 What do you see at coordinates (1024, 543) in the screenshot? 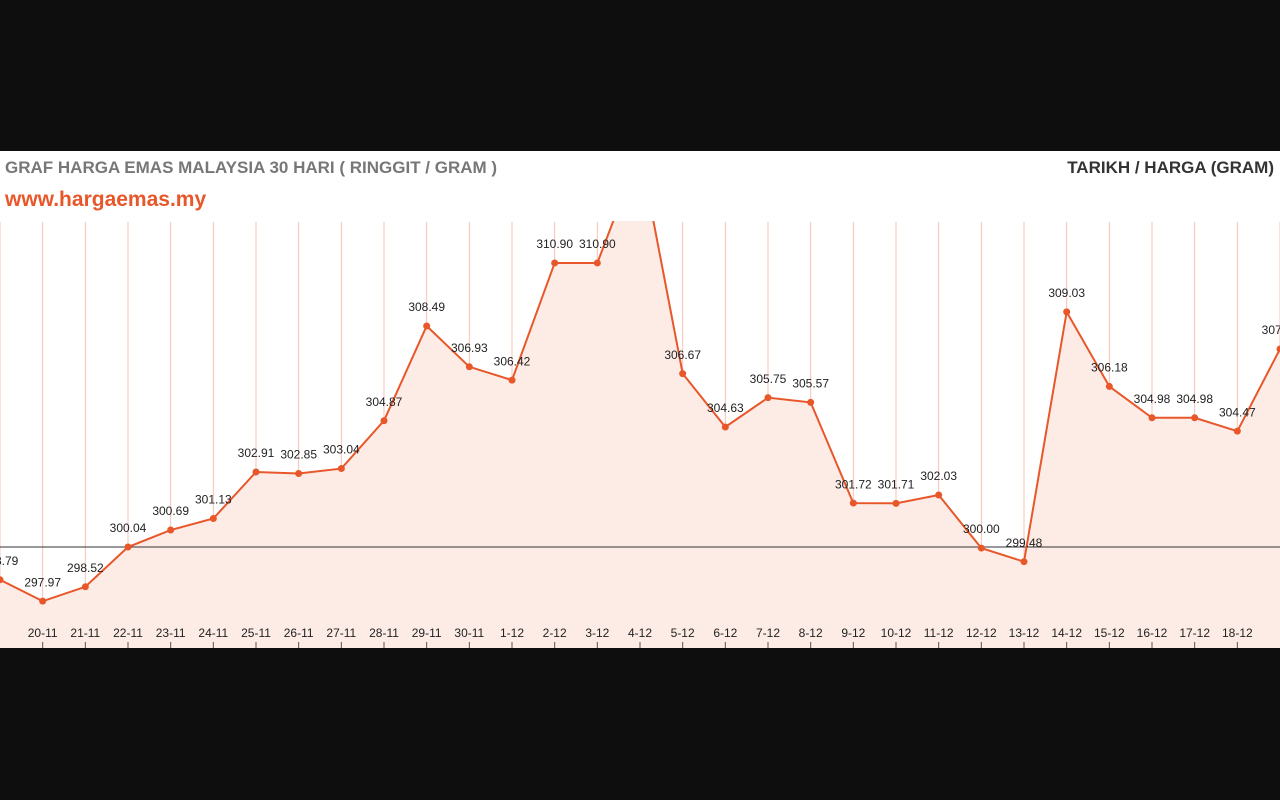
I see `value-label: 299.48` at bounding box center [1024, 543].